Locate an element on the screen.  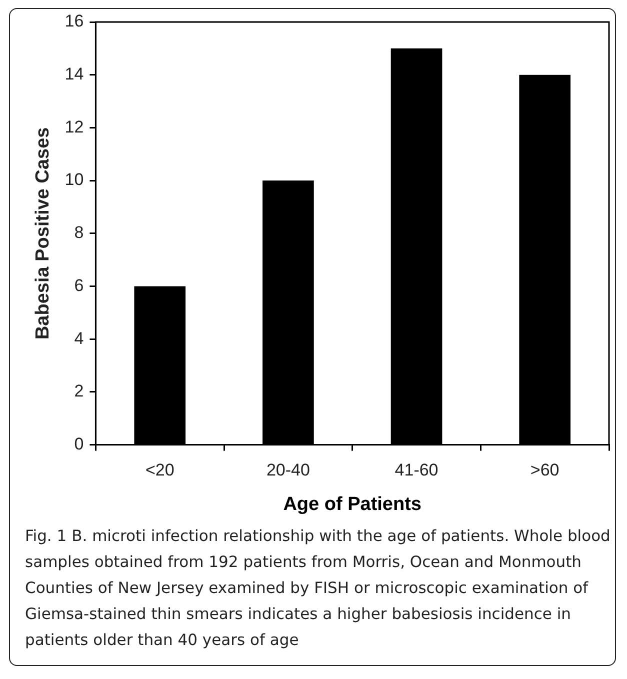
y-tick-label: 16 is located at coordinates (74, 21).